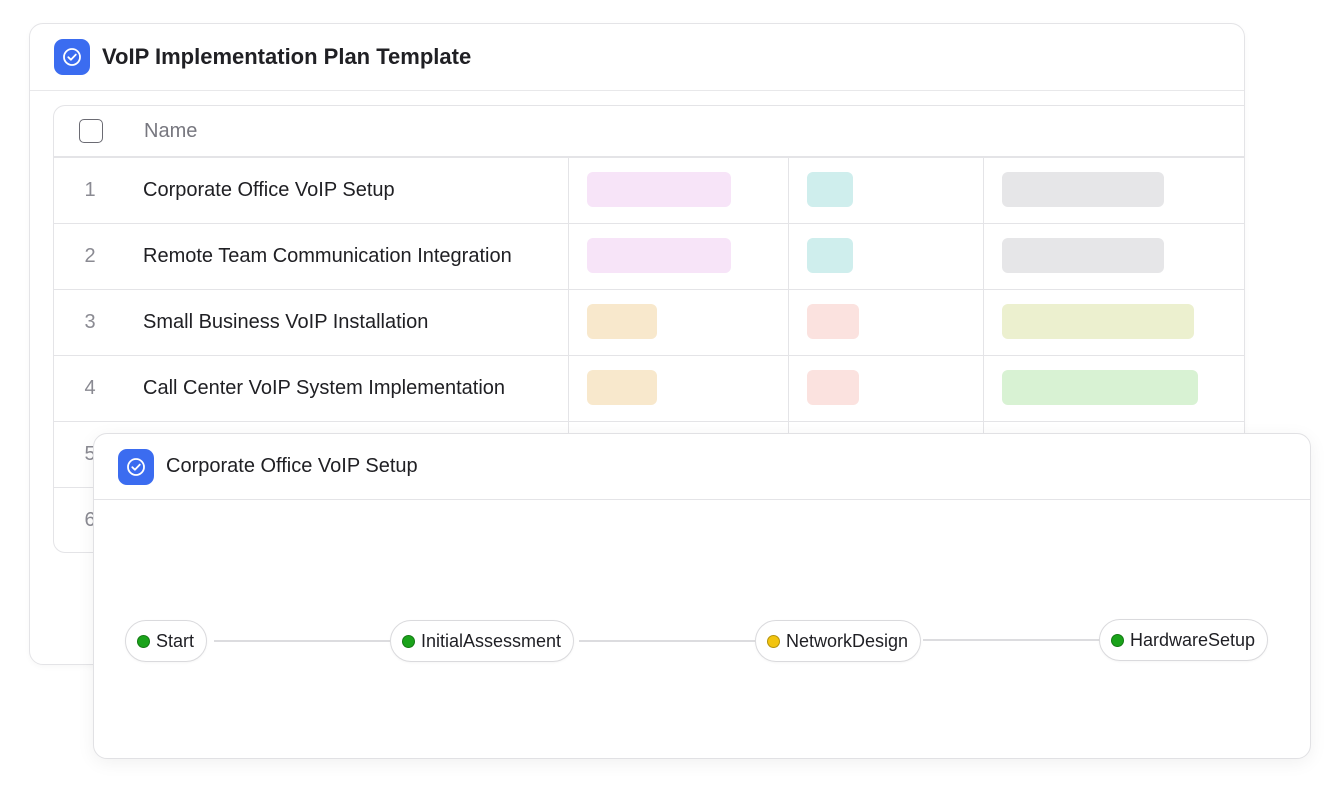 The image size is (1338, 791). I want to click on select-all-checkbox, so click(91, 131).